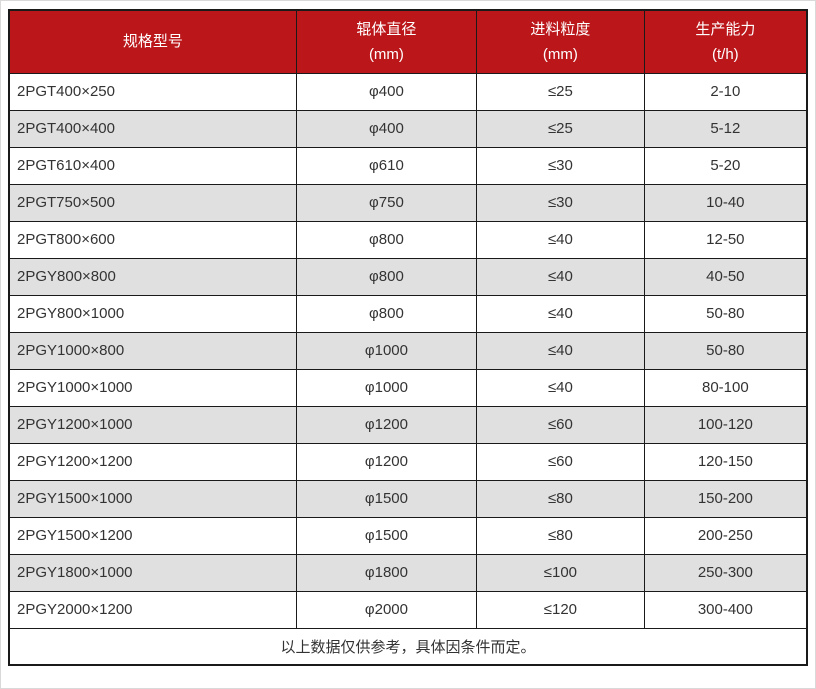 Image resolution: width=816 pixels, height=689 pixels. I want to click on value-cell: φ750, so click(386, 202).